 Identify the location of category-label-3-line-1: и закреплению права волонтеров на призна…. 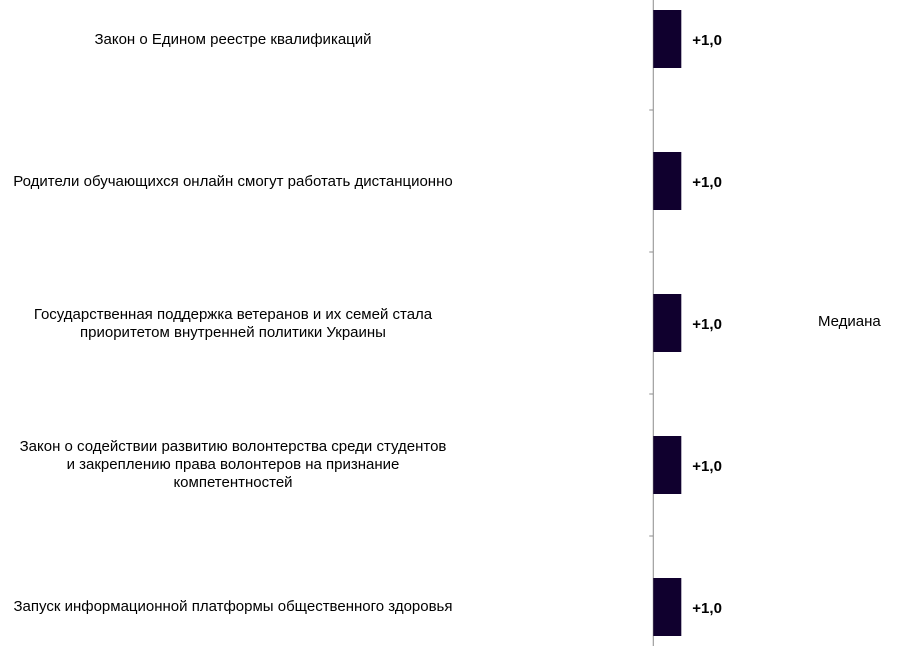
(233, 464).